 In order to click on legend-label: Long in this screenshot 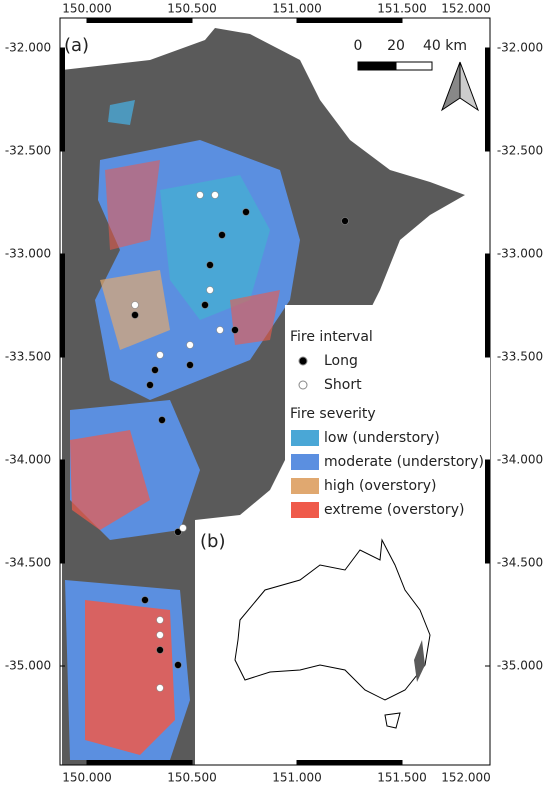, I will do `click(341, 361)`.